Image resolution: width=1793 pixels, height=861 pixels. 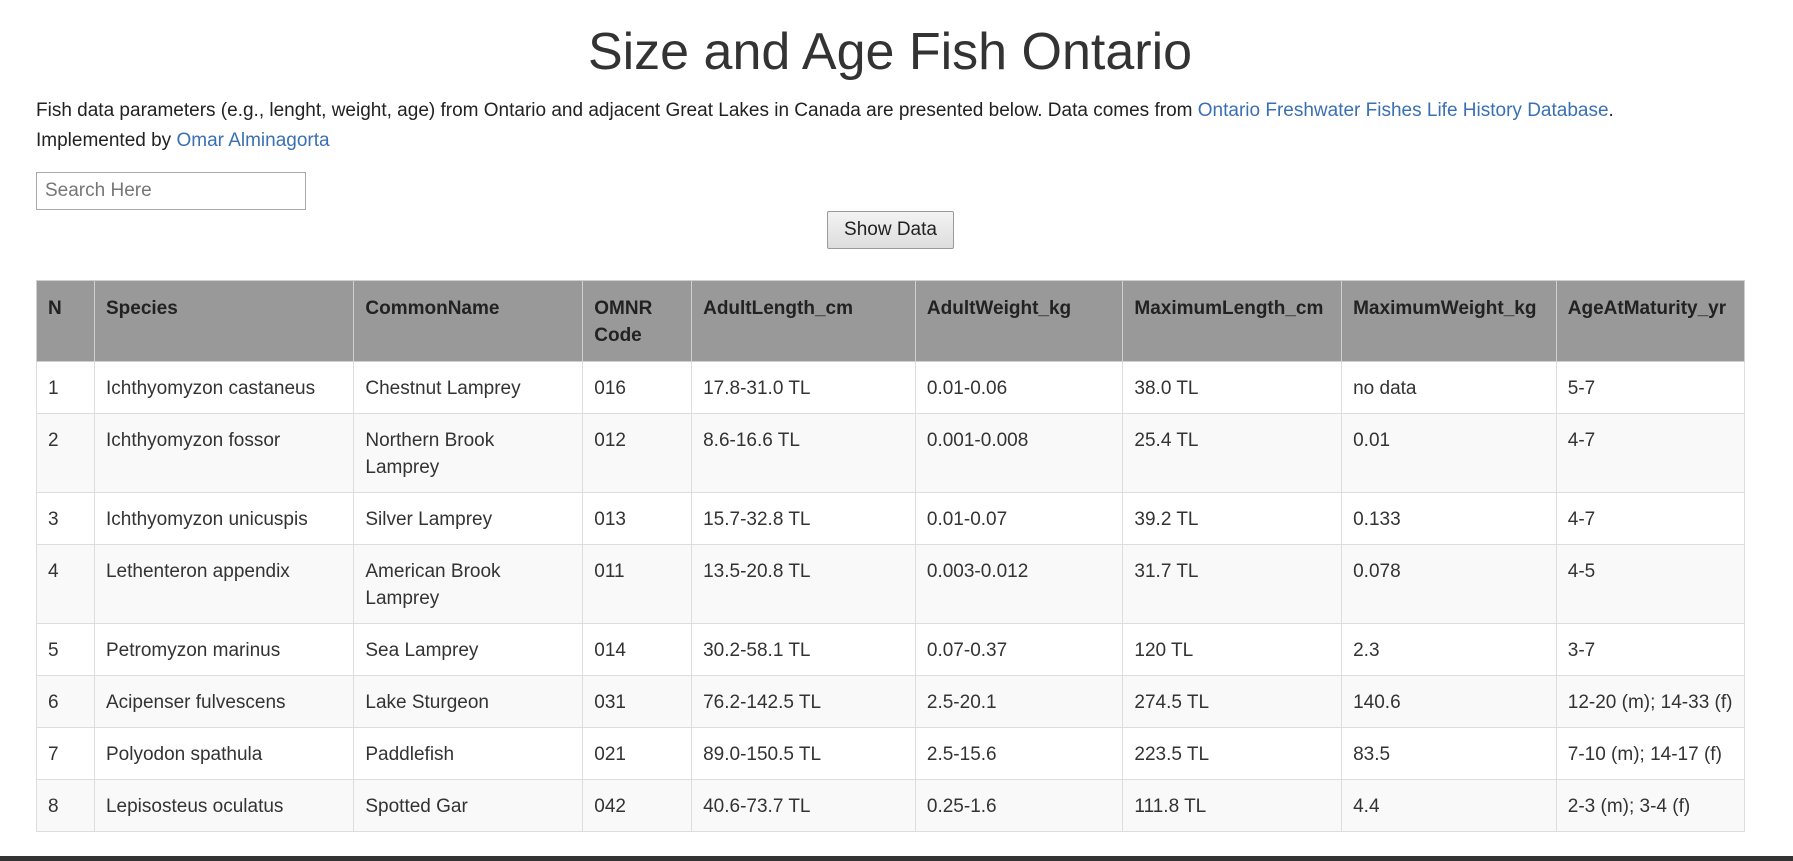 I want to click on table-cell: 223.5 TL, so click(x=1232, y=753).